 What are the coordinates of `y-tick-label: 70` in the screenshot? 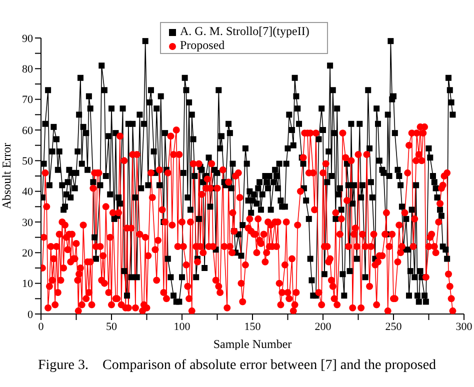 It's located at (28, 100).